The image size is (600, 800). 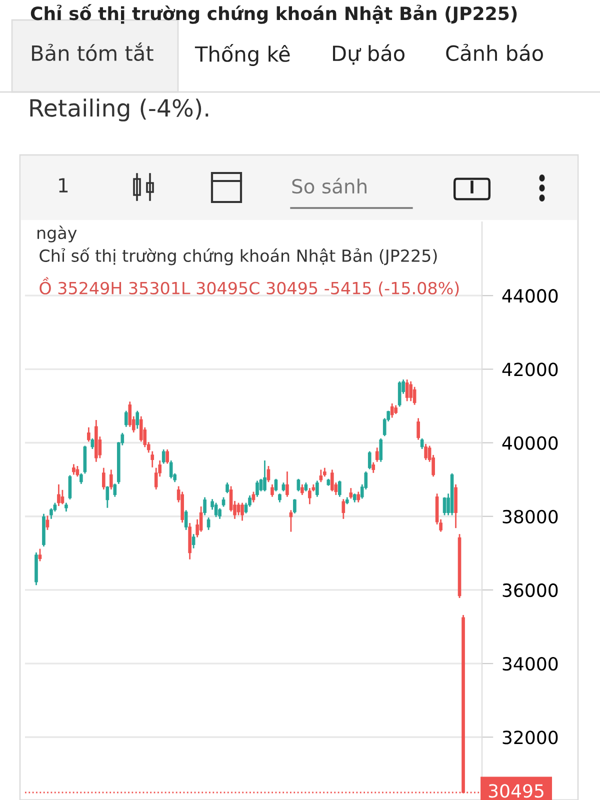 What do you see at coordinates (93, 52) in the screenshot?
I see `text: Bản tóm tắt` at bounding box center [93, 52].